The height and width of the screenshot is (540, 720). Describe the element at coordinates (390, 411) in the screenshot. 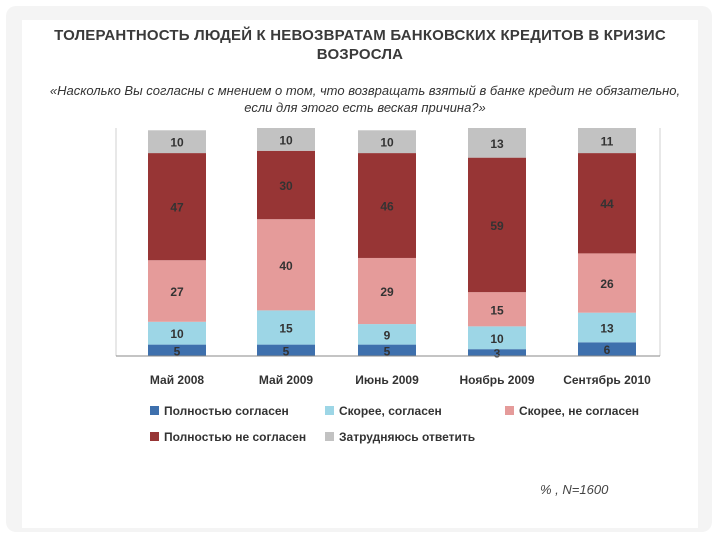

I see `legend-entry: Скорее, согласен` at that location.